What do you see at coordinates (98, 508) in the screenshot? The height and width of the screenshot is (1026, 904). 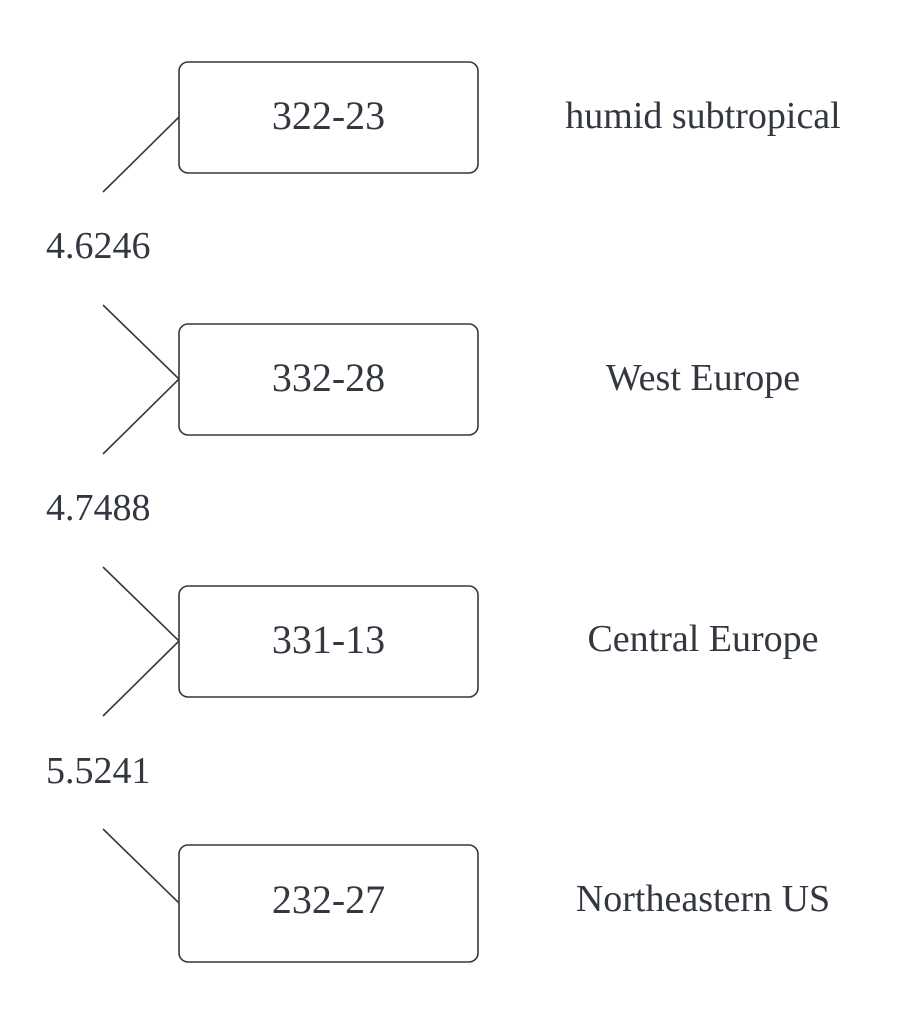 I see `link-value-label: 4.7488` at bounding box center [98, 508].